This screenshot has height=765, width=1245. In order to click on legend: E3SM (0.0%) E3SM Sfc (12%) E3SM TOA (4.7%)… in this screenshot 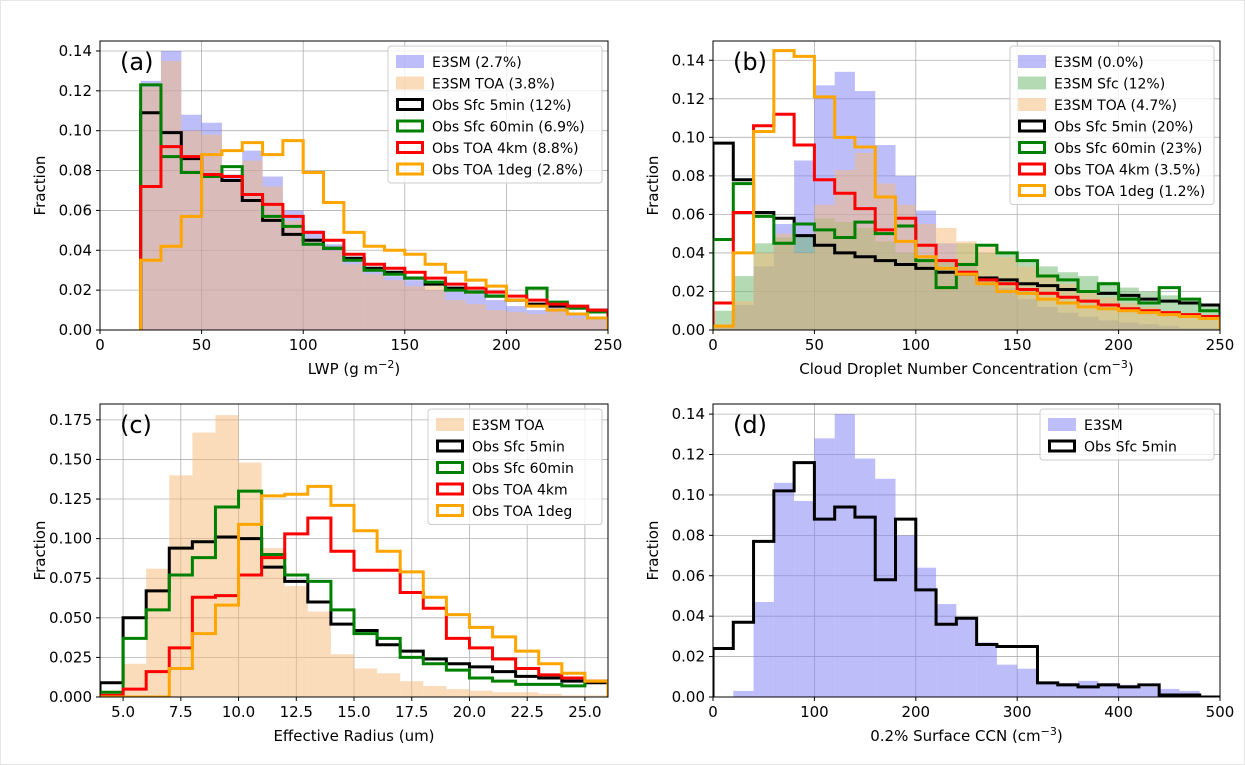, I will do `click(1112, 125)`.